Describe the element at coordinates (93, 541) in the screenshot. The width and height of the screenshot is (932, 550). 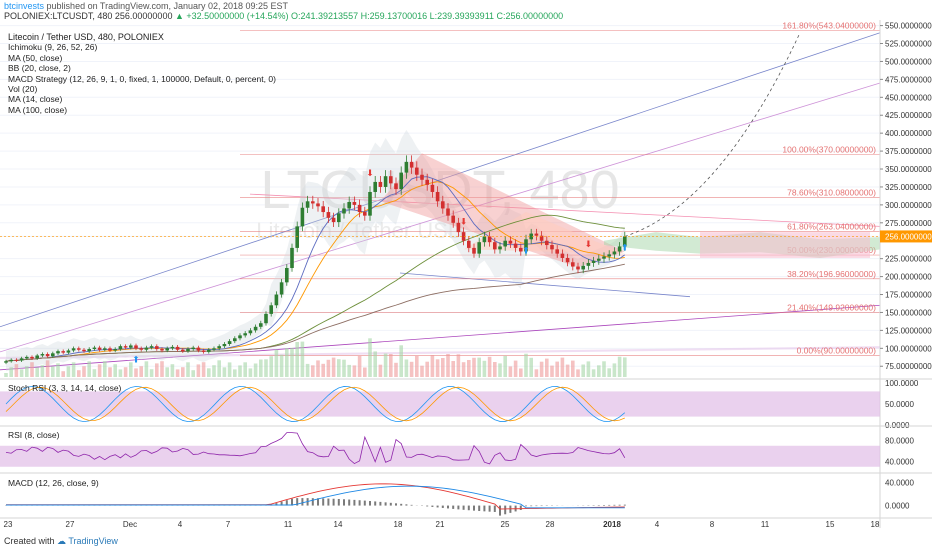
I see `tradingview-brand: TradingView` at that location.